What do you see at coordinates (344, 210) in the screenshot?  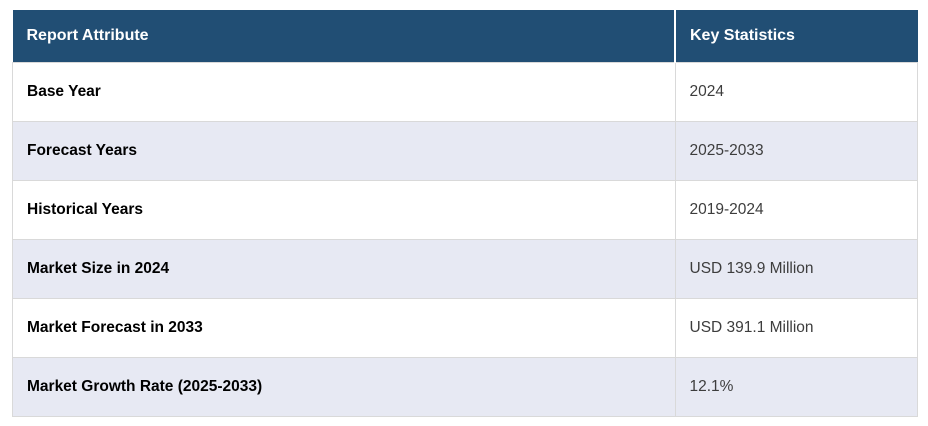 I see `attribute-historical-years: Historical Years` at bounding box center [344, 210].